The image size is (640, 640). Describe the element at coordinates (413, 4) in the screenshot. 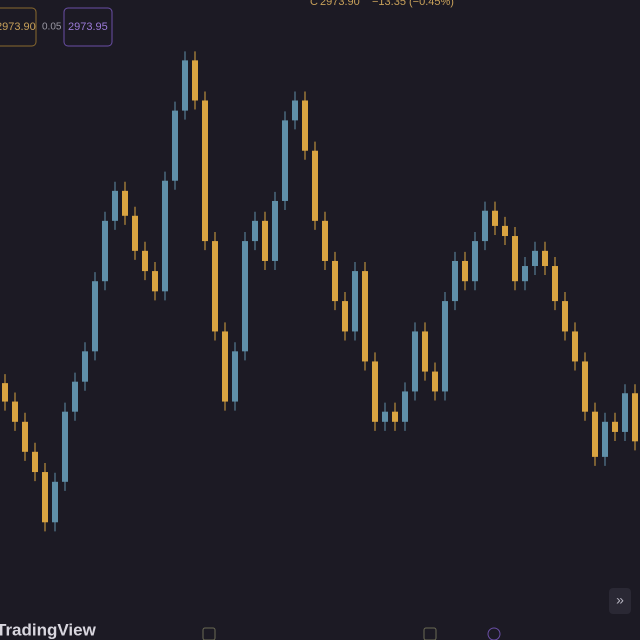

I see `ohlc-change: −13.35 (−0.45%)` at that location.